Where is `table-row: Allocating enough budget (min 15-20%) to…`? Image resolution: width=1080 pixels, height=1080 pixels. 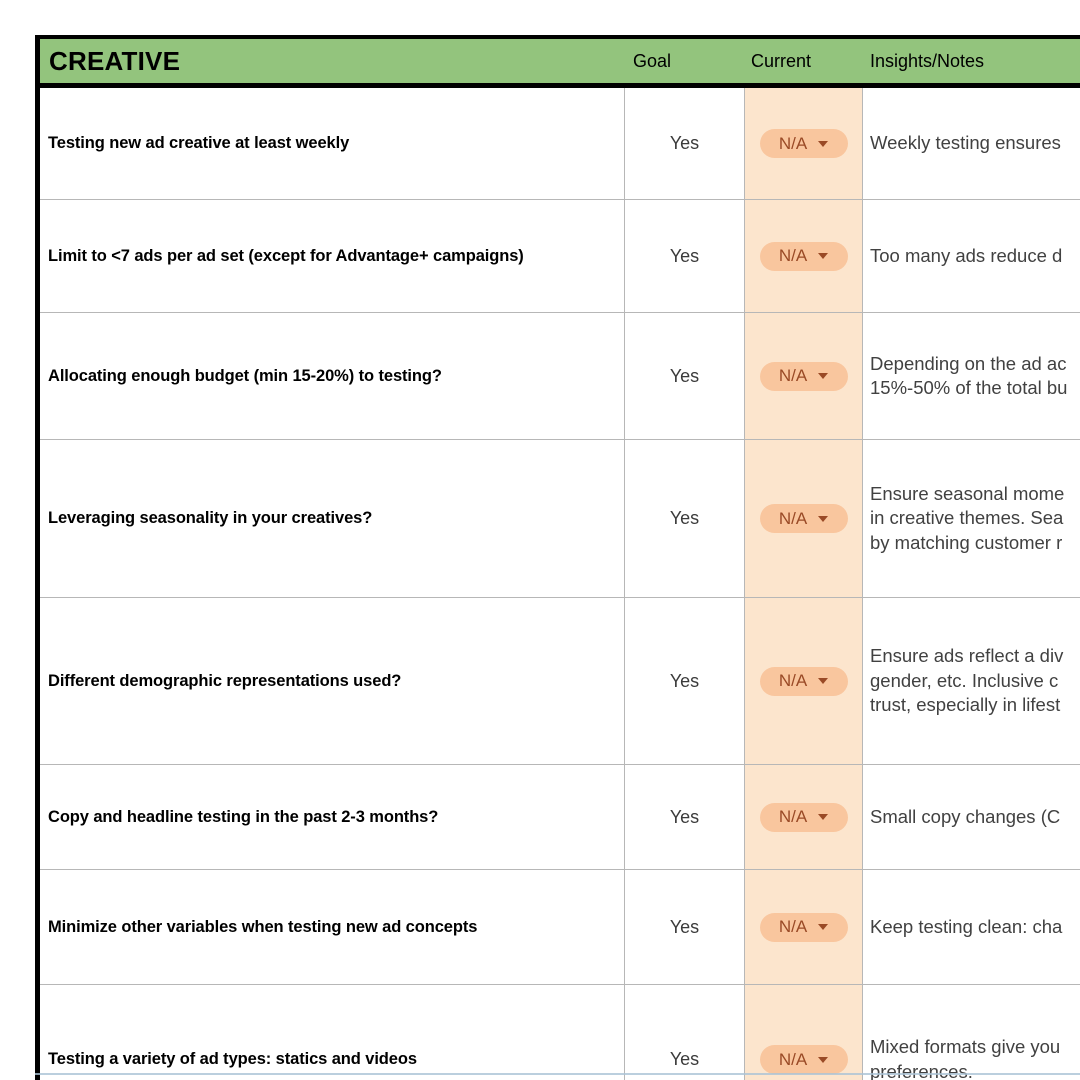
table-row: Allocating enough budget (min 15-20%) to… is located at coordinates (560, 376).